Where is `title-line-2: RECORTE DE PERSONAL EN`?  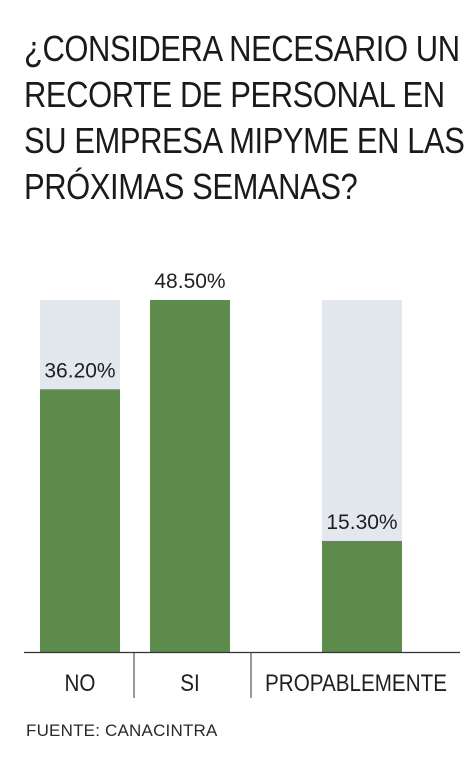 title-line-2: RECORTE DE PERSONAL EN is located at coordinates (234, 94).